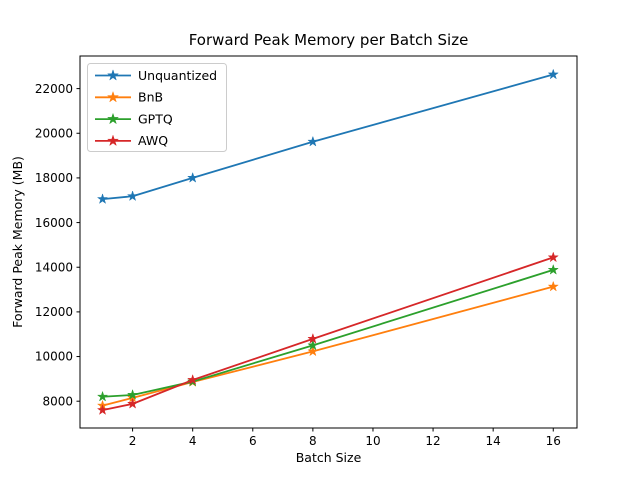 This screenshot has height=480, width=640. Describe the element at coordinates (57, 401) in the screenshot. I see `y-tick-label: 8000` at that location.